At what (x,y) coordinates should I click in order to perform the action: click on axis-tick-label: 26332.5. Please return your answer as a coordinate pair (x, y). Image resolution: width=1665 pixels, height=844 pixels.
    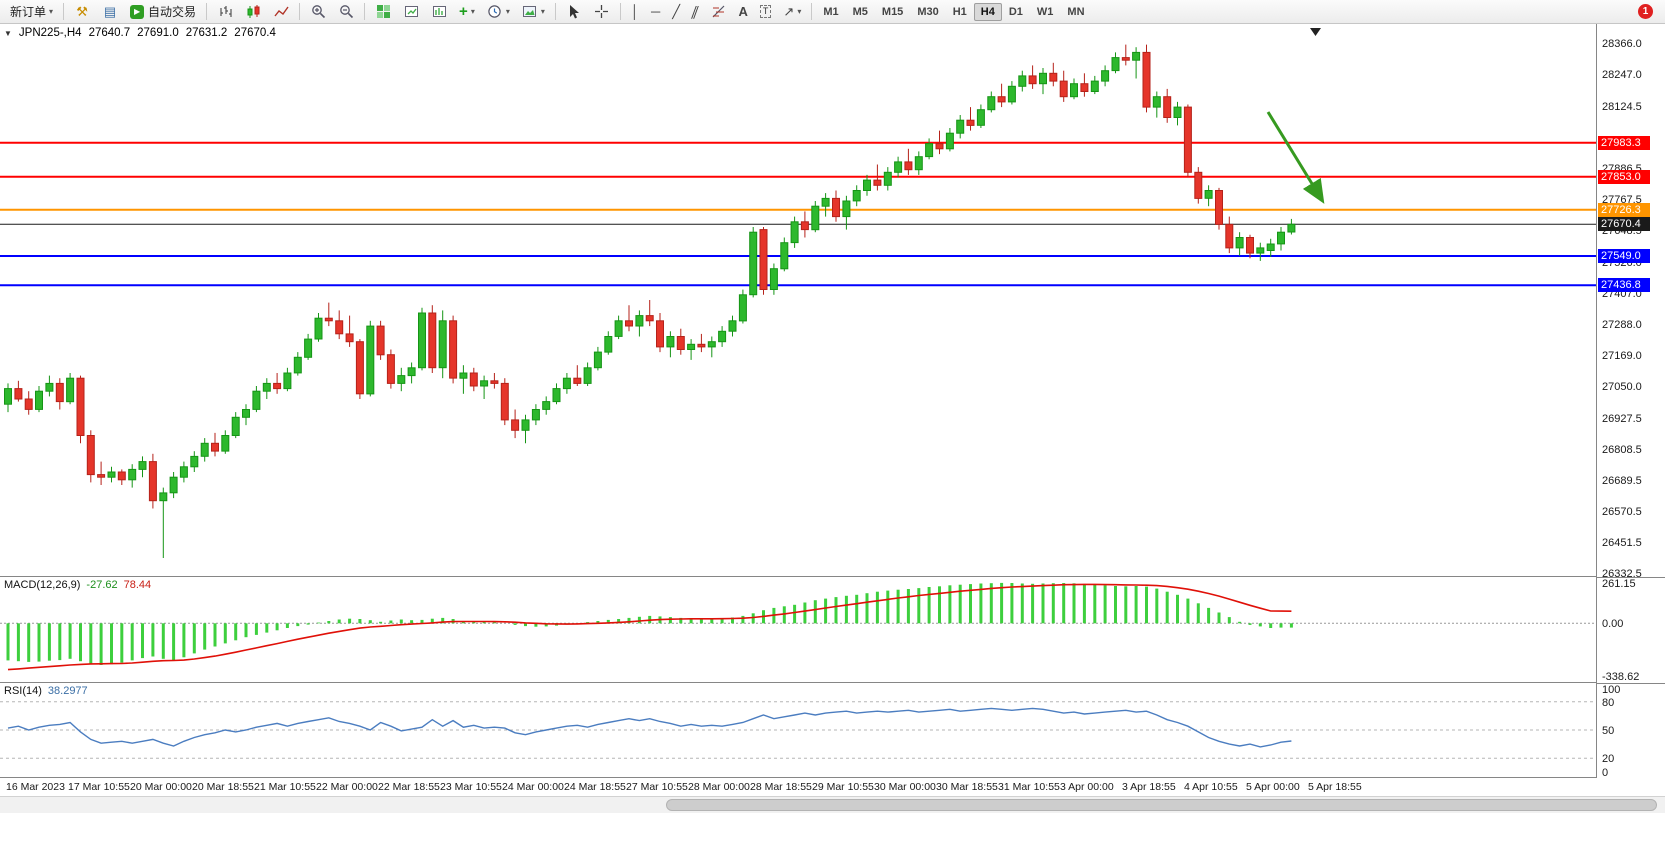
    Looking at the image, I should click on (1622, 574).